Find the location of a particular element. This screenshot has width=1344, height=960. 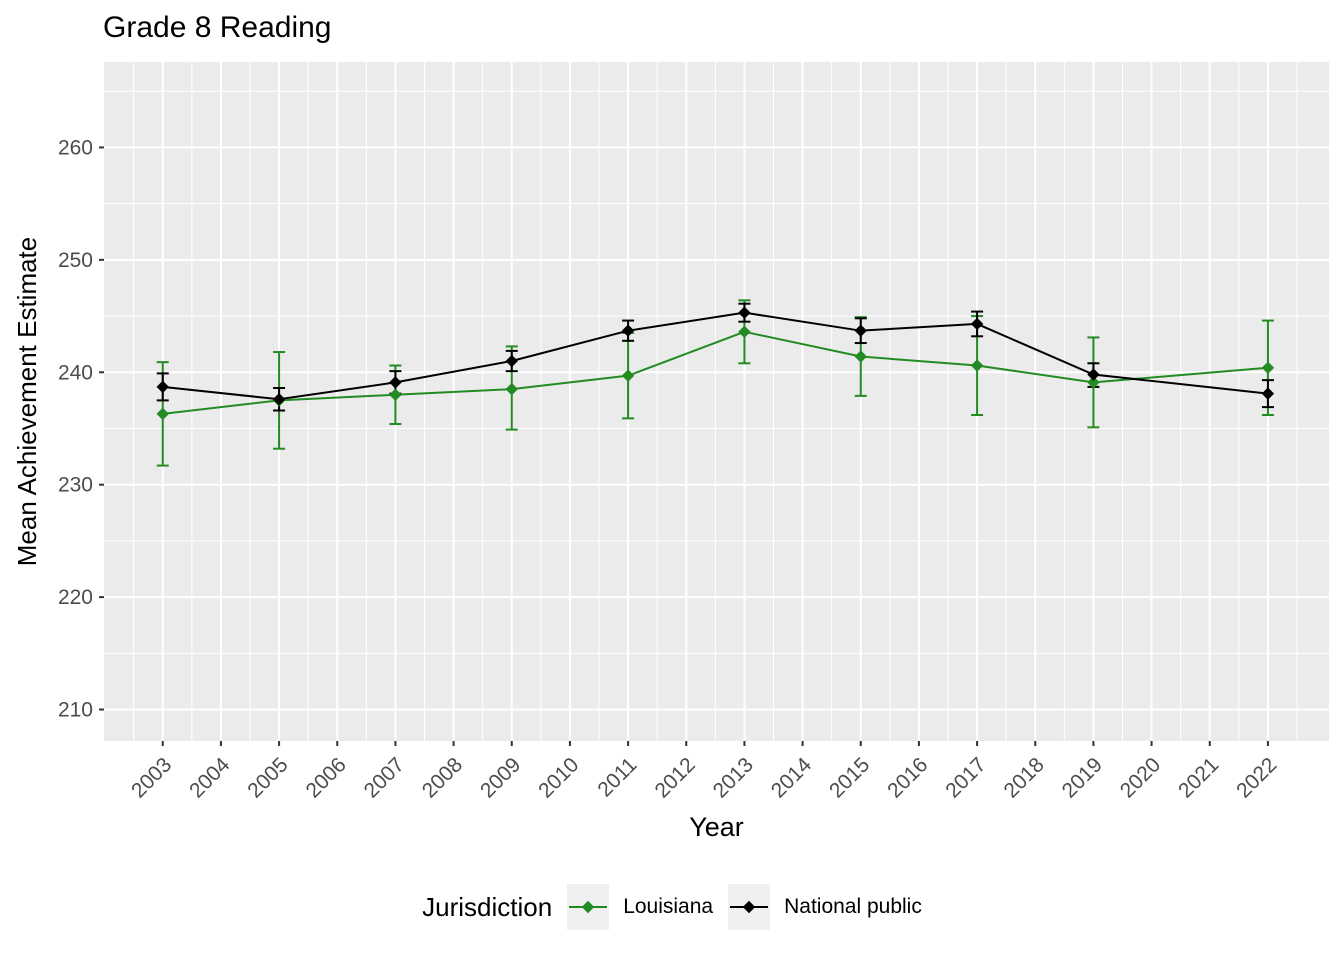

data-point-louisiana-2013 is located at coordinates (744, 332).